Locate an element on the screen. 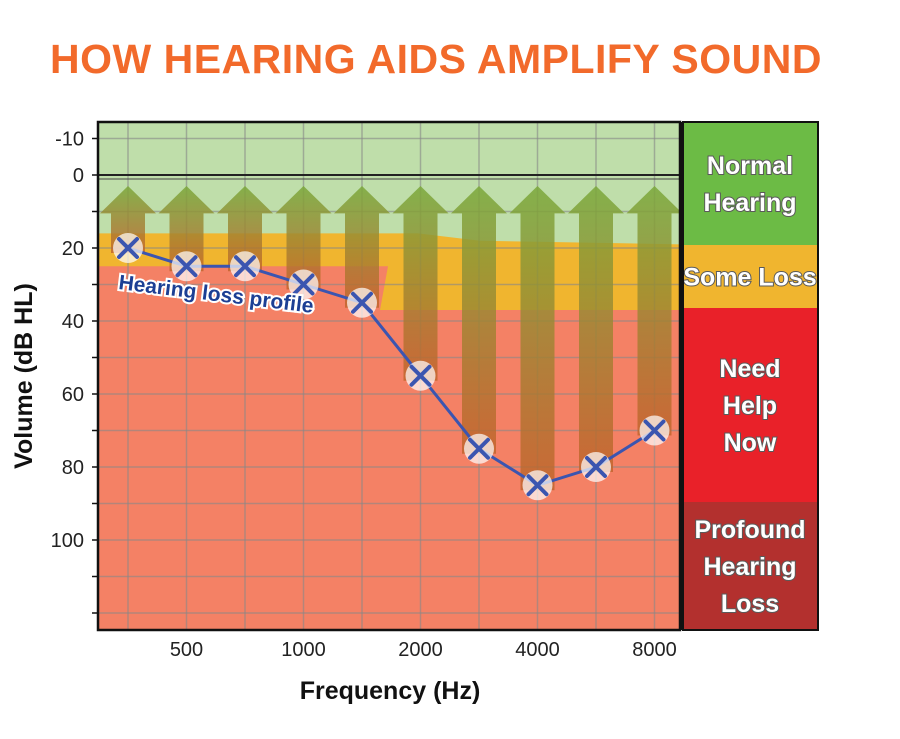 This screenshot has width=900, height=739. y-tick-label: 20 is located at coordinates (73, 249).